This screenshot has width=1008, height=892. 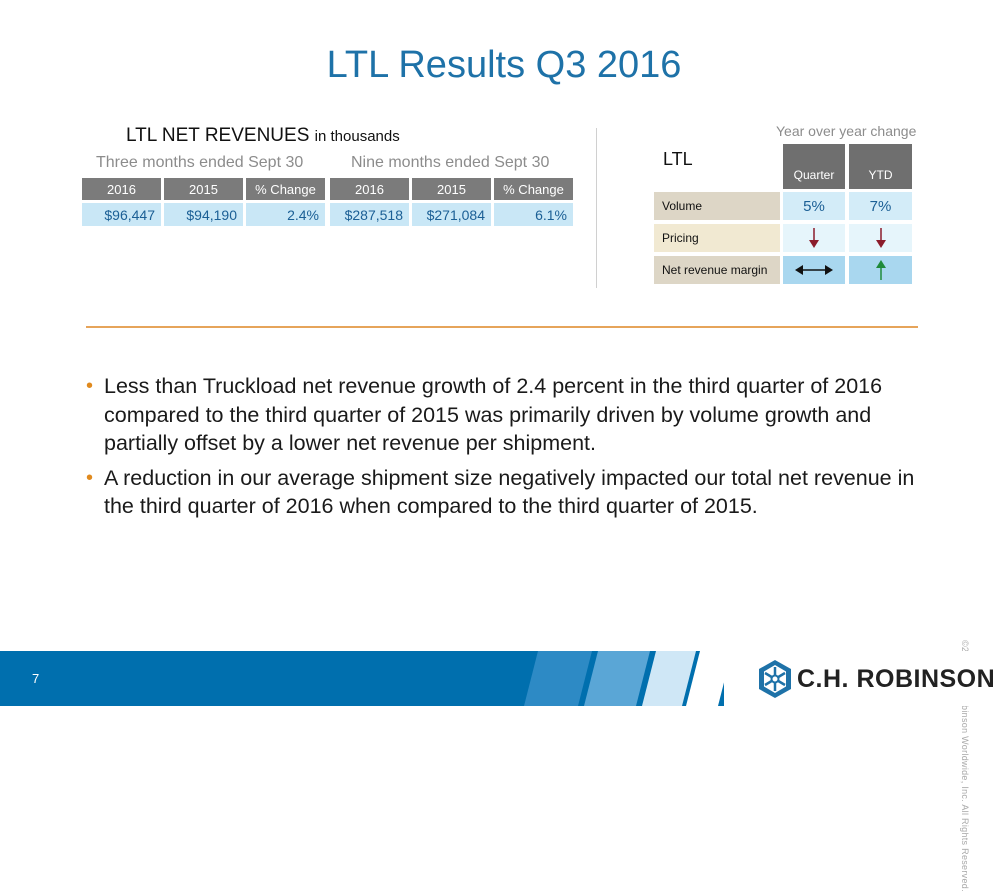 What do you see at coordinates (451, 214) in the screenshot?
I see `value-2015: $271,084` at bounding box center [451, 214].